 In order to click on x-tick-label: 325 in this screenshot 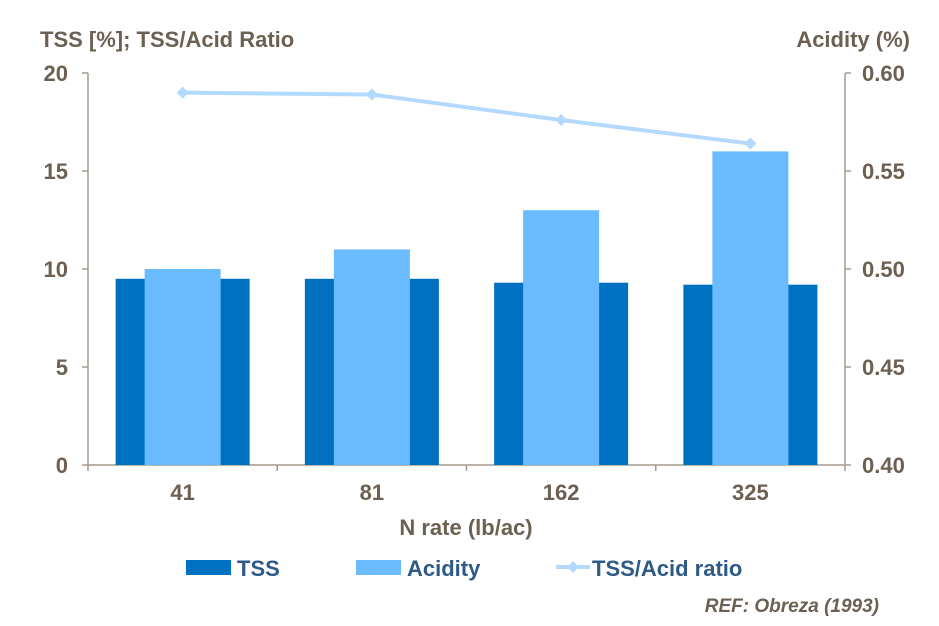, I will do `click(750, 492)`.